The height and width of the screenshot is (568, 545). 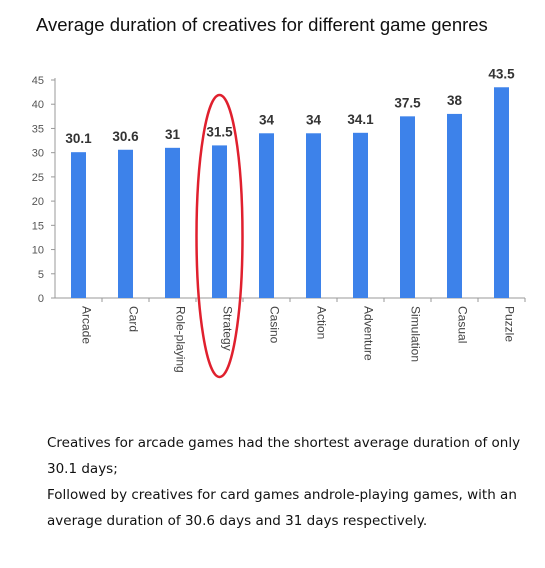 What do you see at coordinates (219, 131) in the screenshot?
I see `data-label: 31.5` at bounding box center [219, 131].